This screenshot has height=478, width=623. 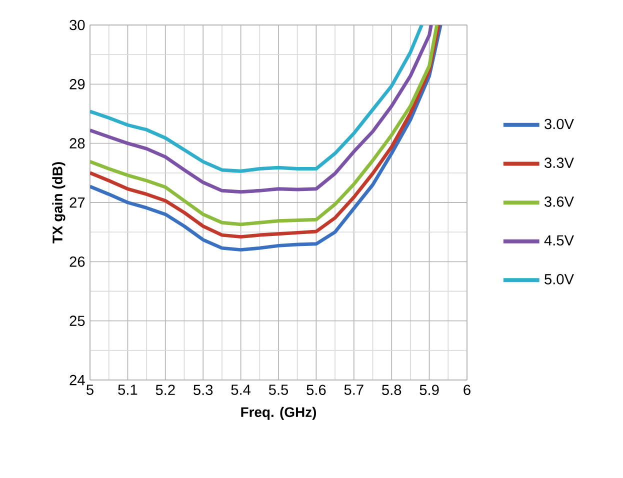 I want to click on legend-label: 3.0V, so click(x=559, y=124).